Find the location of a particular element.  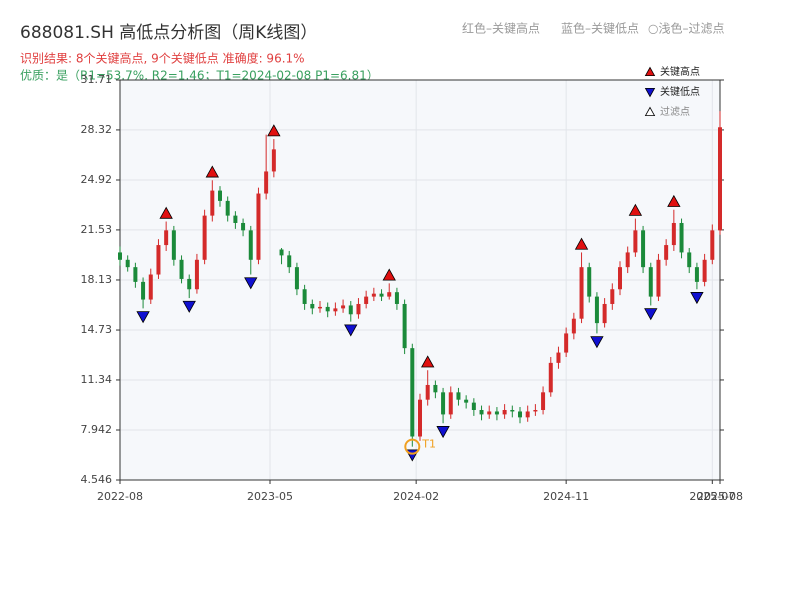

y-tick-label: 28.32 is located at coordinates (97, 129).